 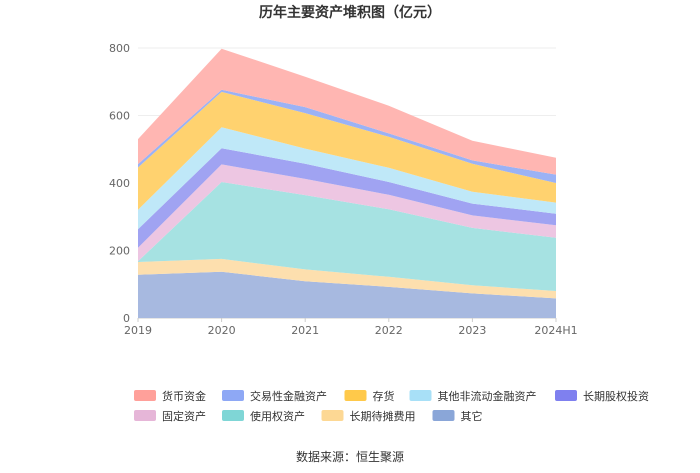 What do you see at coordinates (119, 251) in the screenshot?
I see `y-tick-label: 200` at bounding box center [119, 251].